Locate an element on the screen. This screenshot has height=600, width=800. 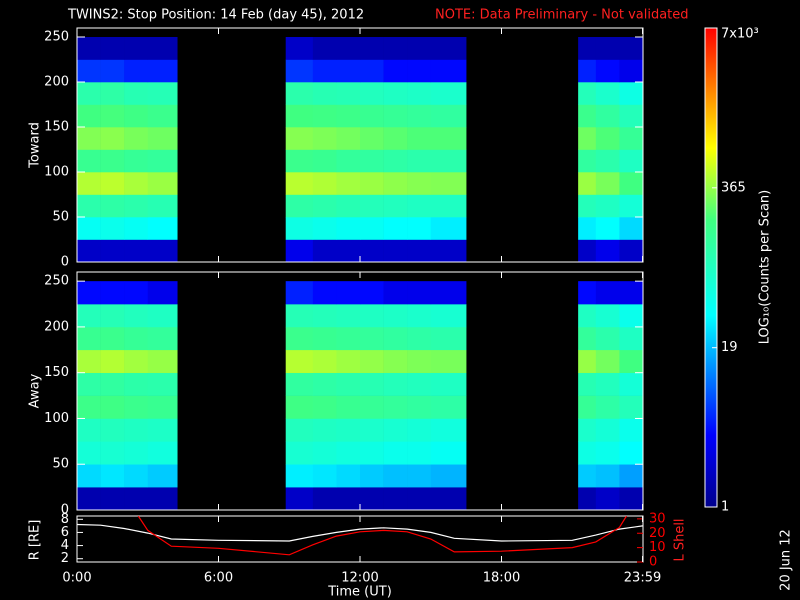
y-tick-label: 2 is located at coordinates (65, 558).